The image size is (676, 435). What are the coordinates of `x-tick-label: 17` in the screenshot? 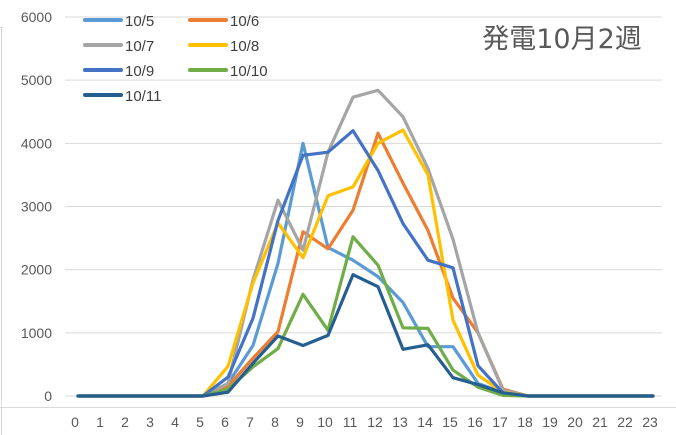 It's located at (500, 422).